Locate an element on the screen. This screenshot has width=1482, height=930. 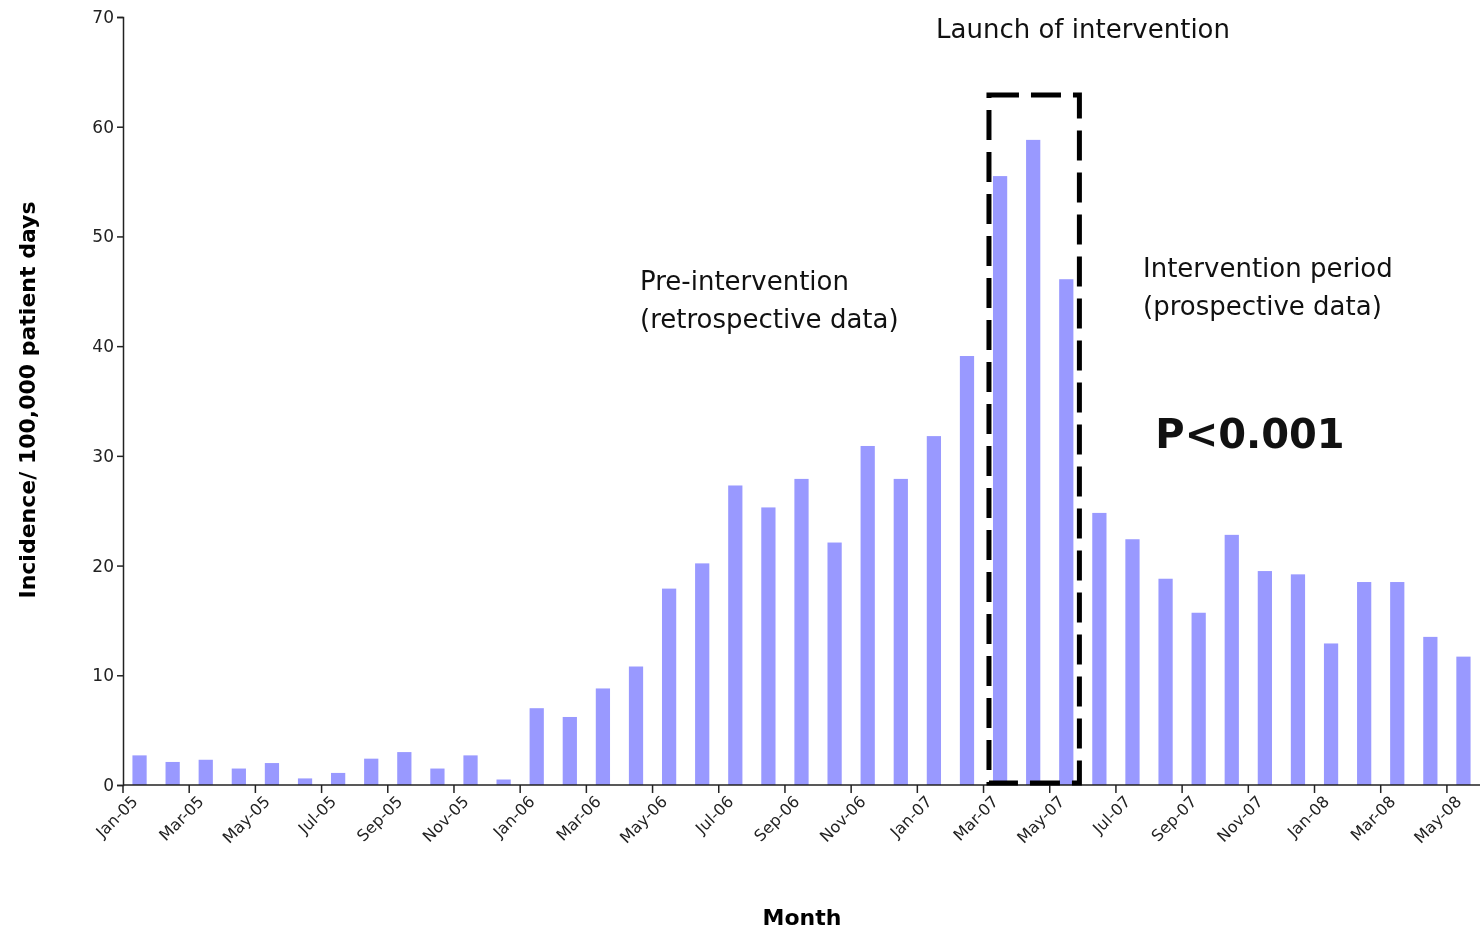
annotation: P<0.001 is located at coordinates (1250, 434).